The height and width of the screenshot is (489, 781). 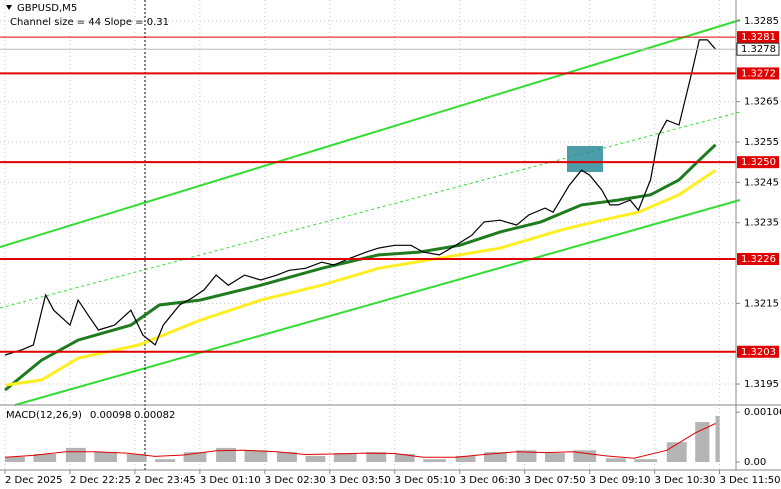 I want to click on y-tick-label: 1.3255, so click(x=761, y=142).